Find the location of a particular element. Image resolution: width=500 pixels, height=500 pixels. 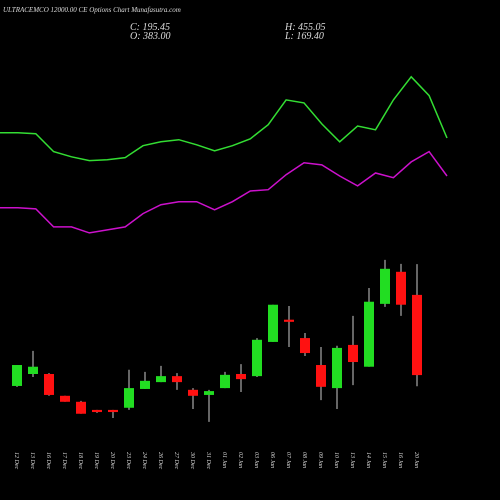

open-label: O: 383.00 is located at coordinates (150, 36).